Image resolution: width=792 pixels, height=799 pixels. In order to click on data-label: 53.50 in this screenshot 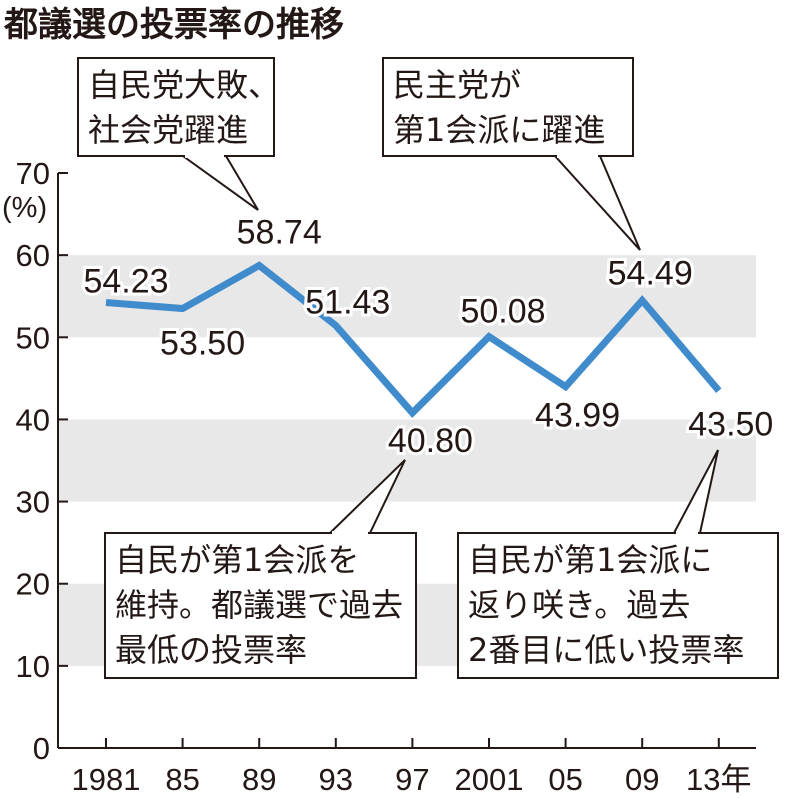, I will do `click(202, 344)`.